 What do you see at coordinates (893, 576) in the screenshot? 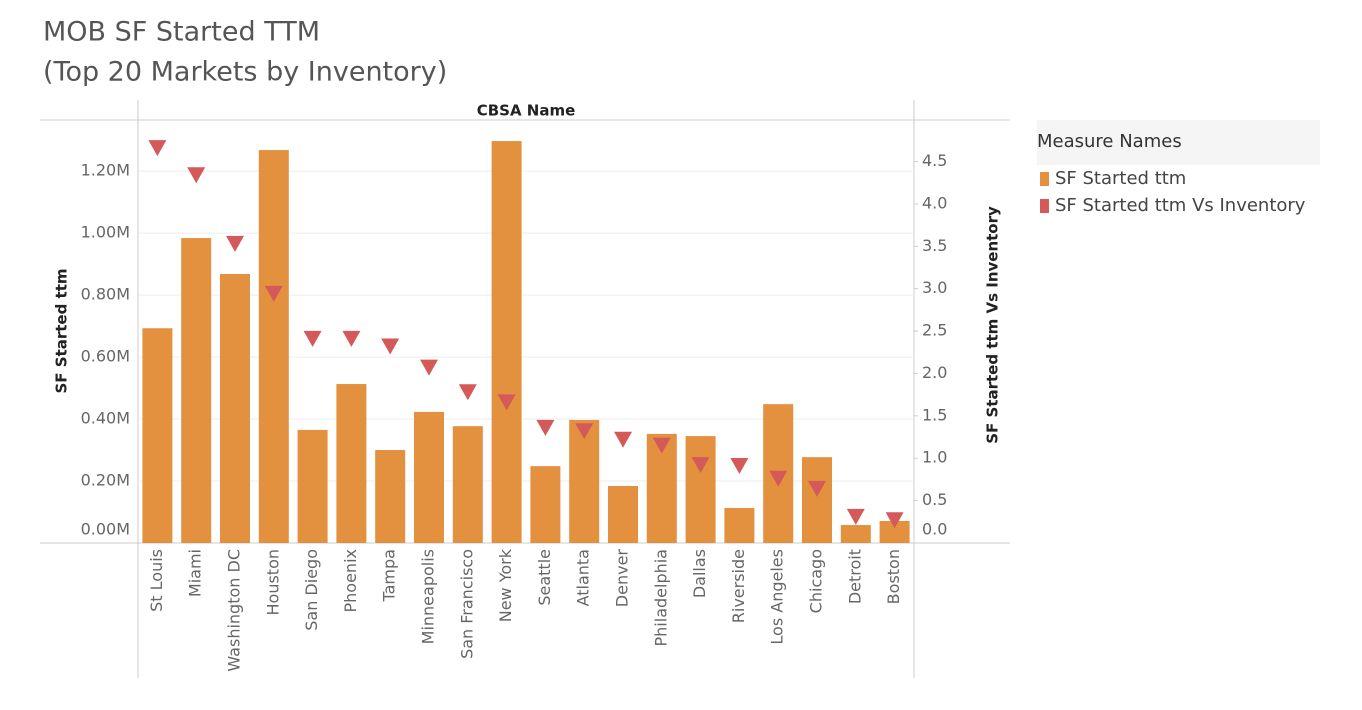
I see `x-tick-label: Boston` at bounding box center [893, 576].